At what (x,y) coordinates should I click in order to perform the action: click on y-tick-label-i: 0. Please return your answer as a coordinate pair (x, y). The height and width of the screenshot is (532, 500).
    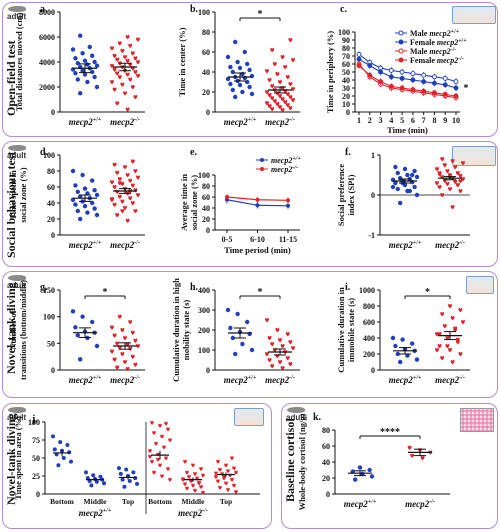
    Looking at the image, I should click on (373, 370).